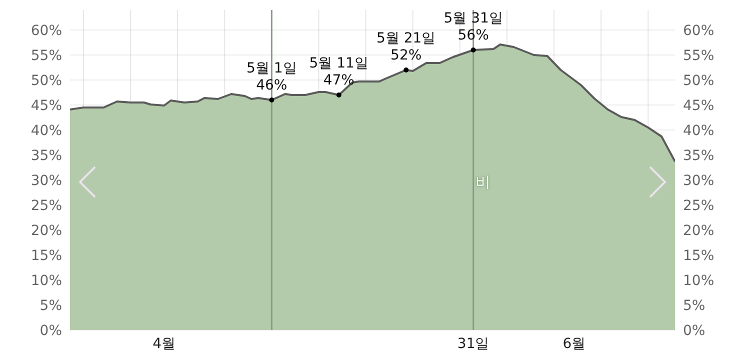  Describe the element at coordinates (698, 256) in the screenshot. I see `y2-tick-label: 15%` at that location.